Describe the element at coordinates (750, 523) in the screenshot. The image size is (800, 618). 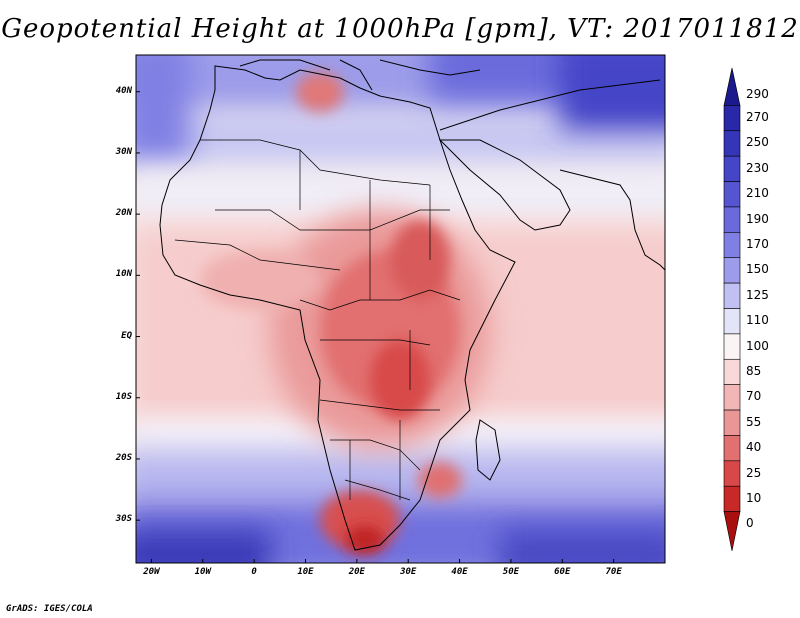
I see `colorbar-level-label: 0` at that location.